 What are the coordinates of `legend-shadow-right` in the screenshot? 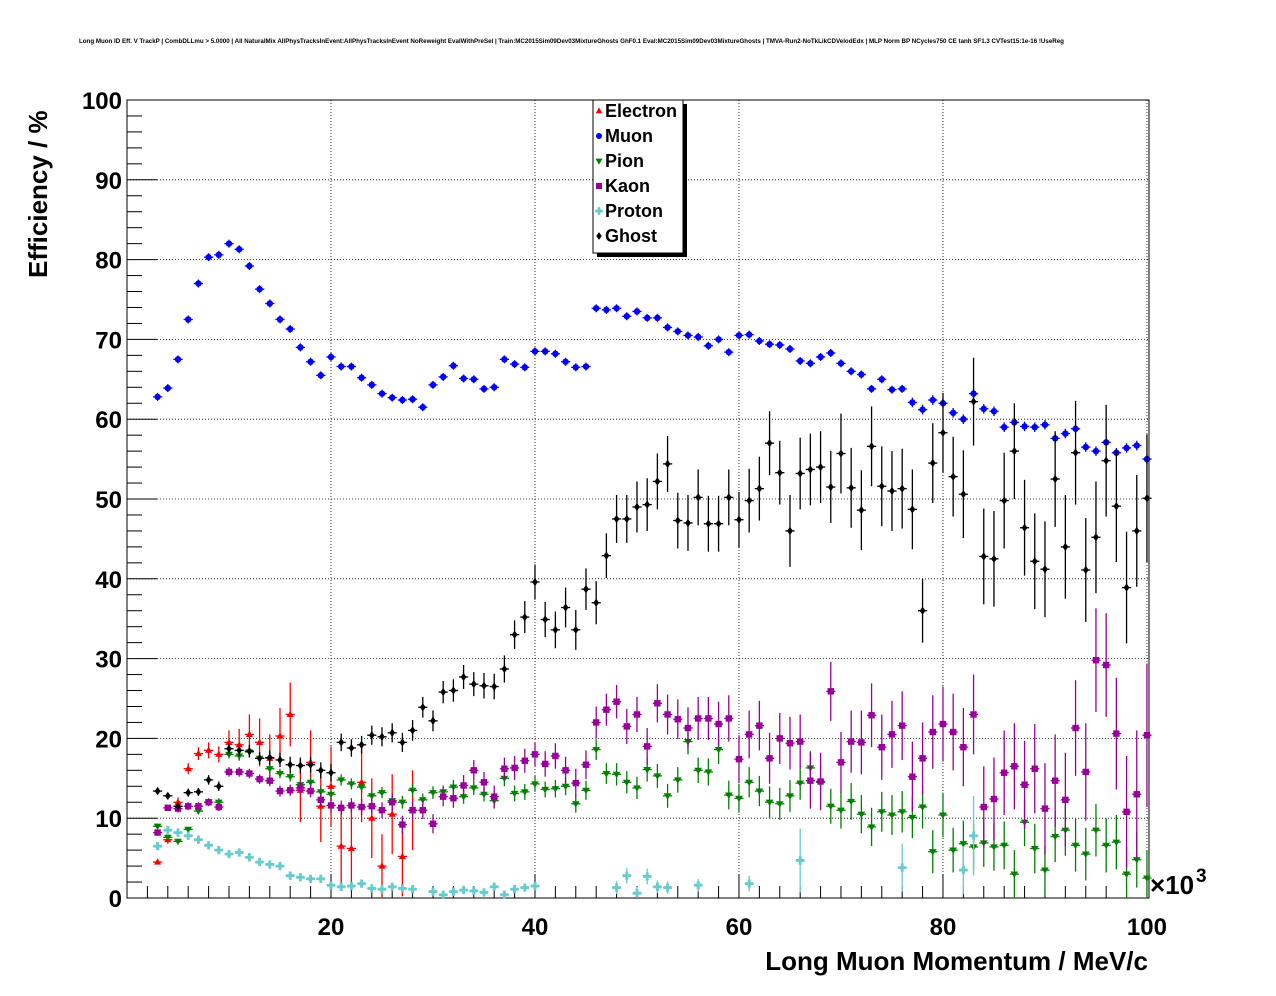 It's located at (685, 180).